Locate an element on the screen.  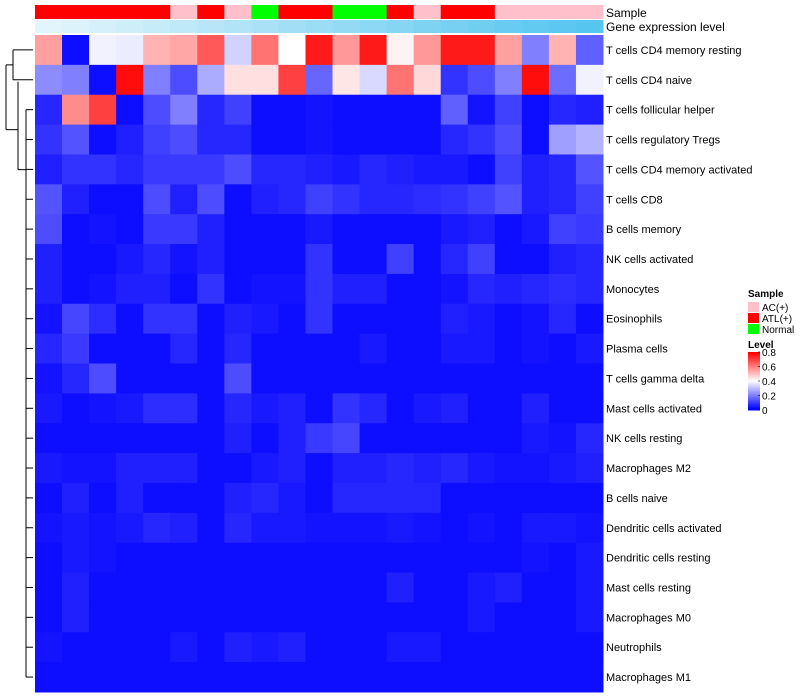
row-label: Eosinophils is located at coordinates (634, 320).